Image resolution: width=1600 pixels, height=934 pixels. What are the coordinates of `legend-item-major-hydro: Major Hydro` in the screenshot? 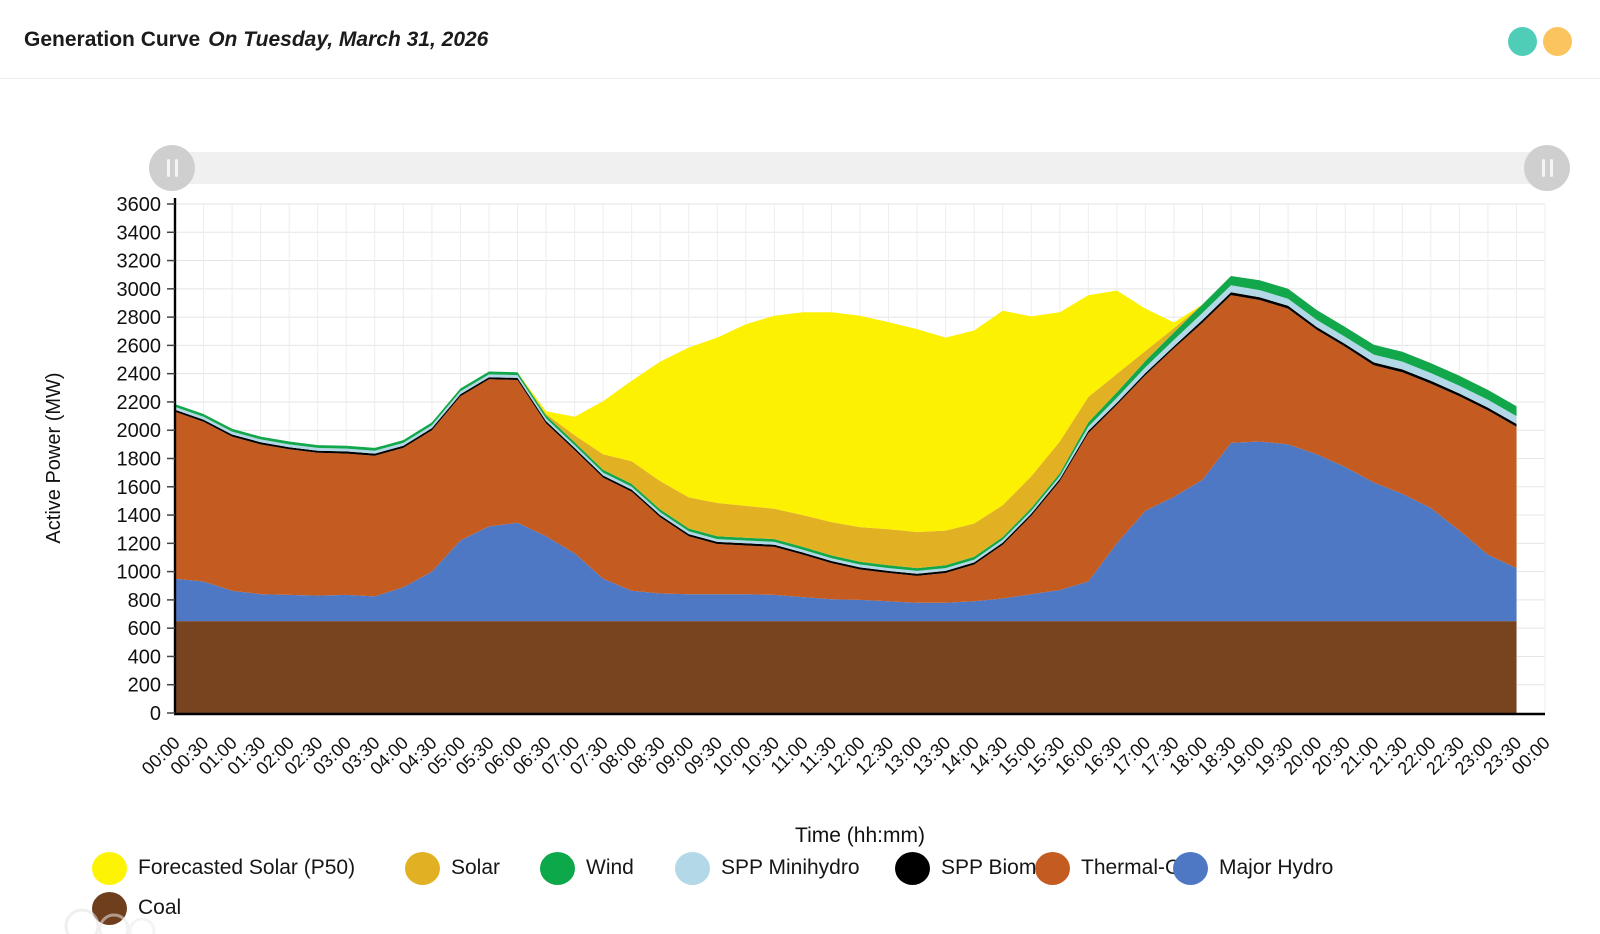 It's located at (1253, 868).